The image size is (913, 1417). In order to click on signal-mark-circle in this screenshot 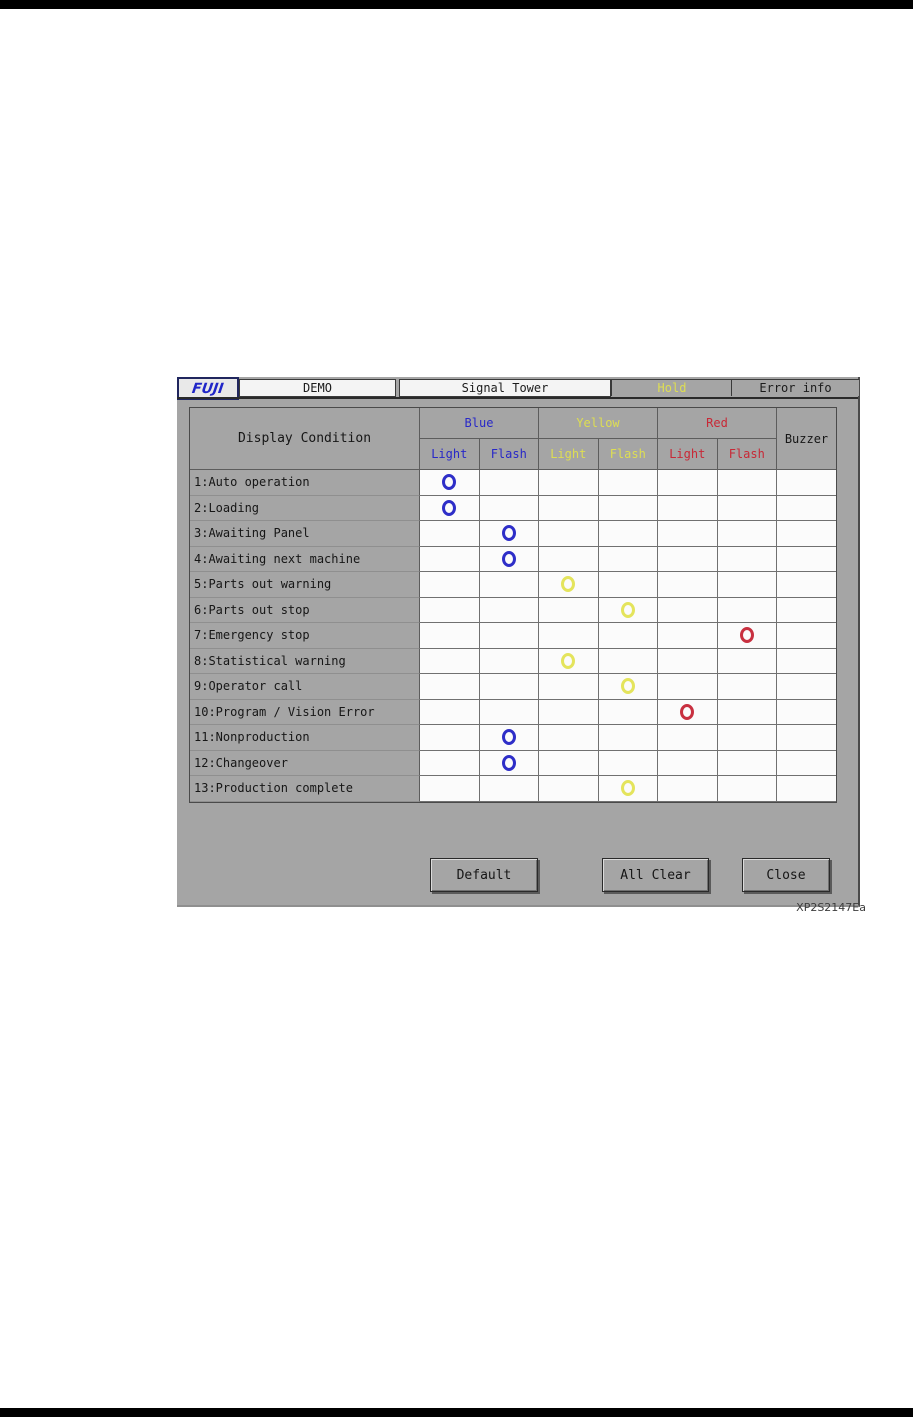, I will do `click(568, 660)`.